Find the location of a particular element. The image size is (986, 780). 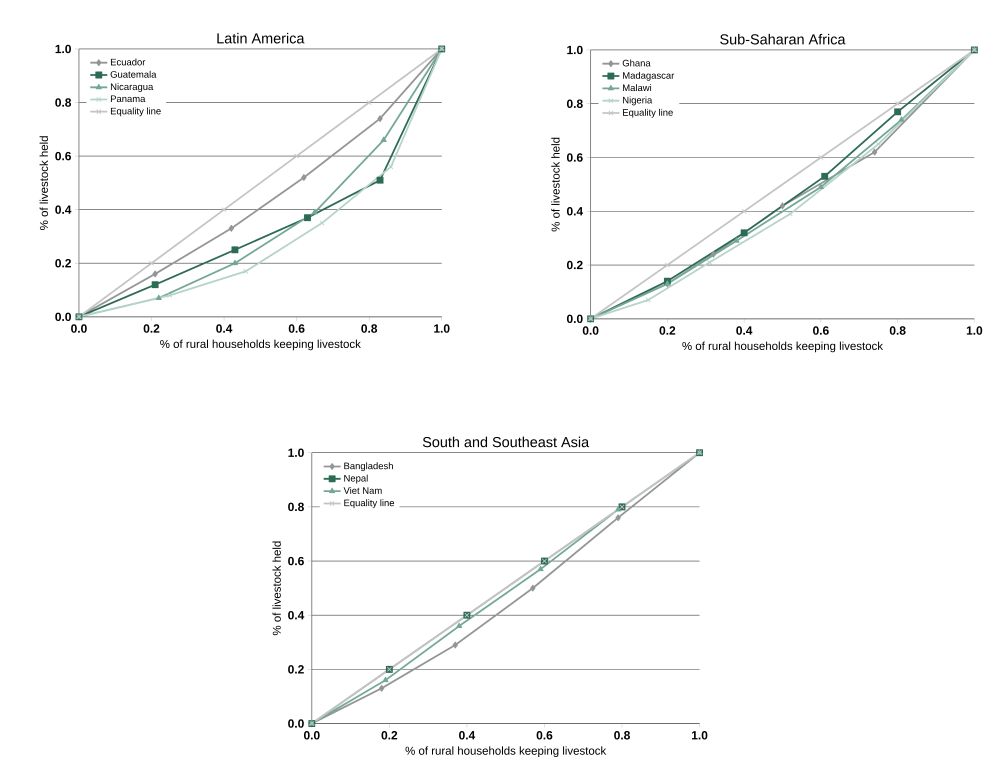

legend-label: Nigeria is located at coordinates (637, 101).